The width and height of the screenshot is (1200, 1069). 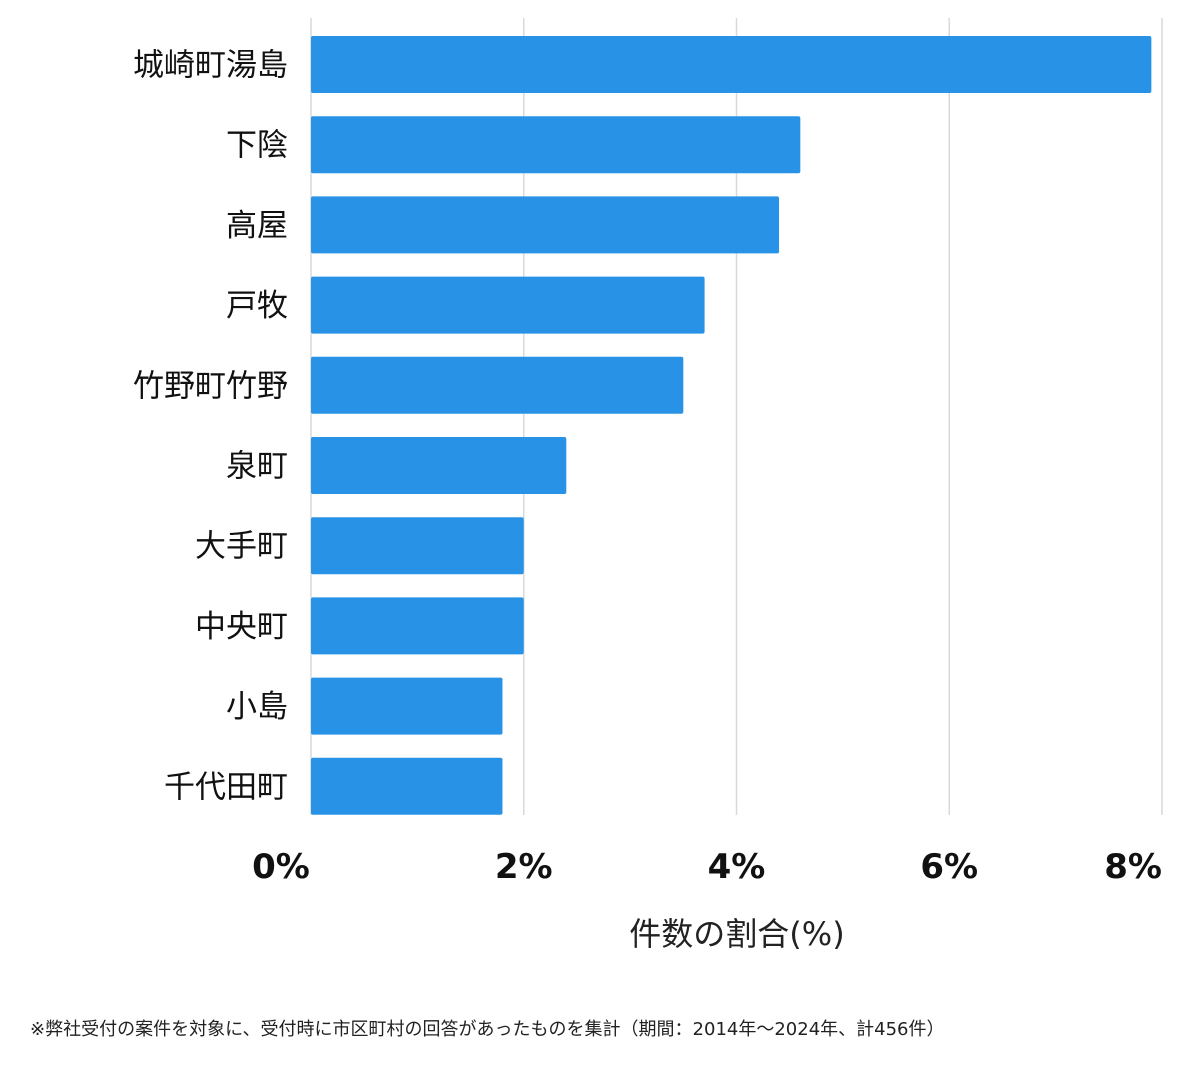 What do you see at coordinates (226, 787) in the screenshot?
I see `category-label: 千代田町` at bounding box center [226, 787].